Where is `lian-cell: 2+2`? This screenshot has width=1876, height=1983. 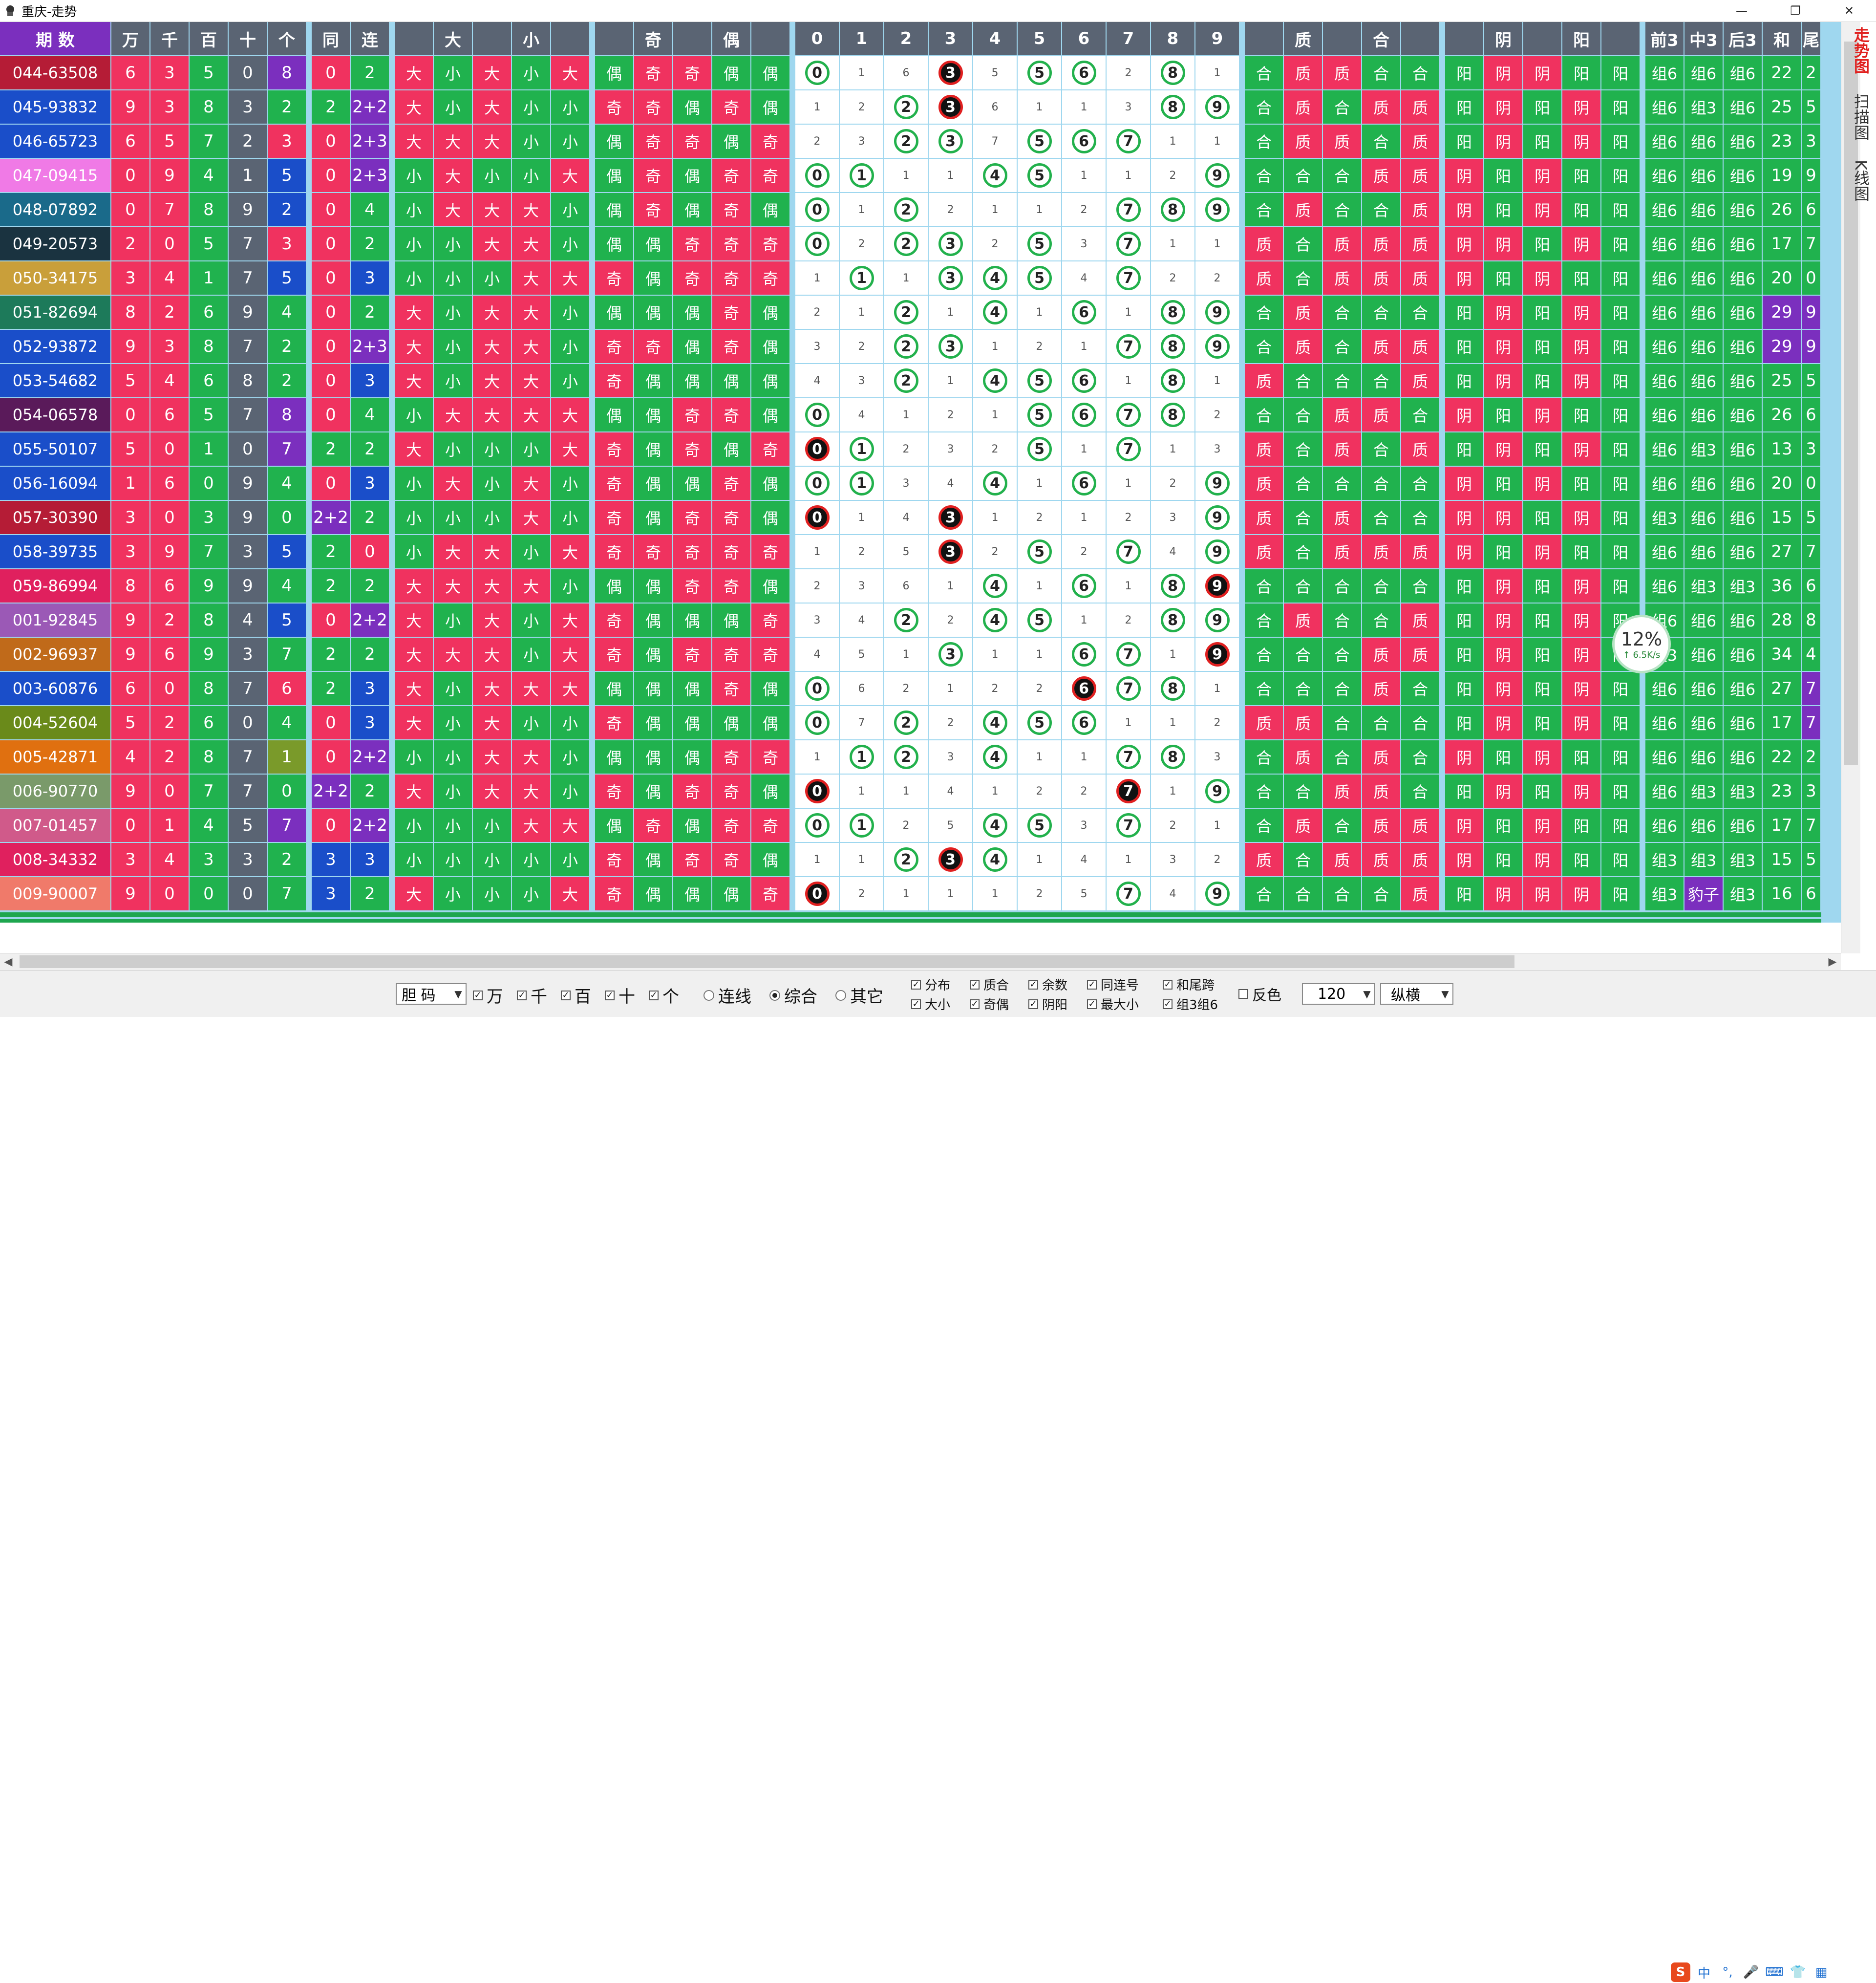
lian-cell: 2+2 is located at coordinates (370, 107).